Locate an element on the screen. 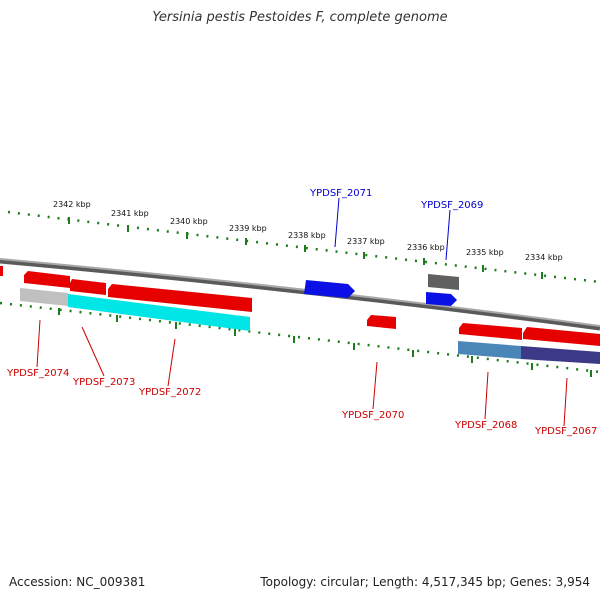  gene-arrow-2067 is located at coordinates (561, 336).